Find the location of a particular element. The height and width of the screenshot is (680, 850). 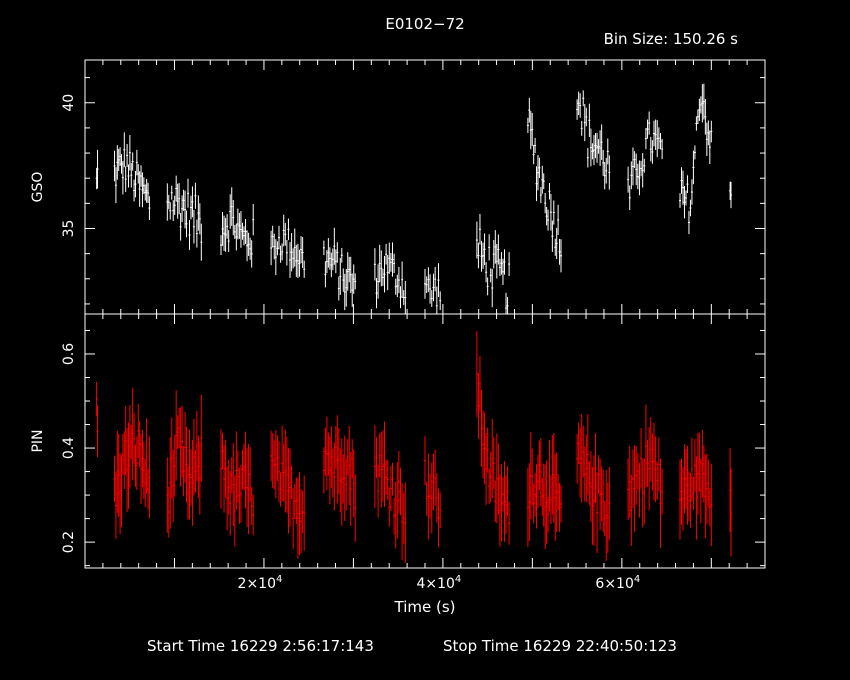

x-tick-labels: 2×104 4×104 6×104 is located at coordinates (439, 583).